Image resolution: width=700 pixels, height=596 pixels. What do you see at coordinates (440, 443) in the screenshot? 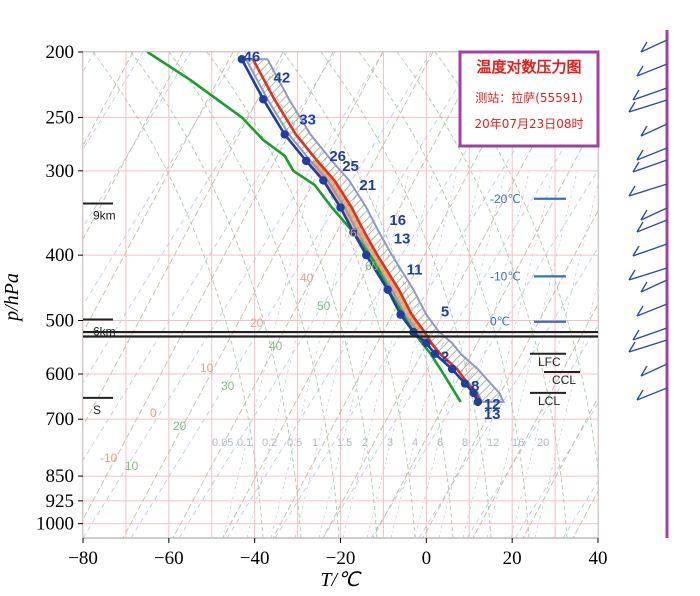
I see `mixing-ratio-label: 6` at bounding box center [440, 443].